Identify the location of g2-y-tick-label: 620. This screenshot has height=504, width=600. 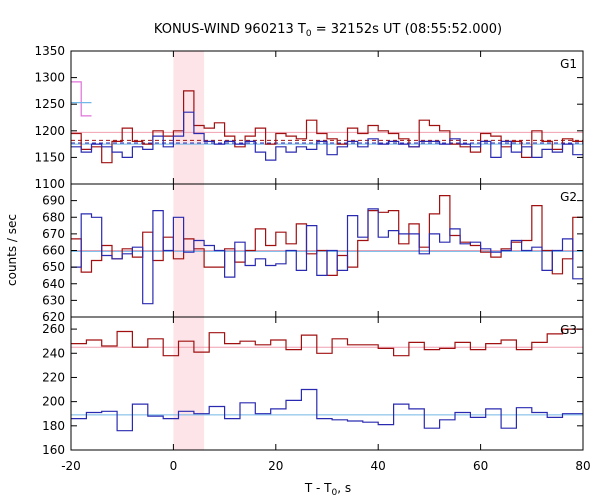
(53, 317).